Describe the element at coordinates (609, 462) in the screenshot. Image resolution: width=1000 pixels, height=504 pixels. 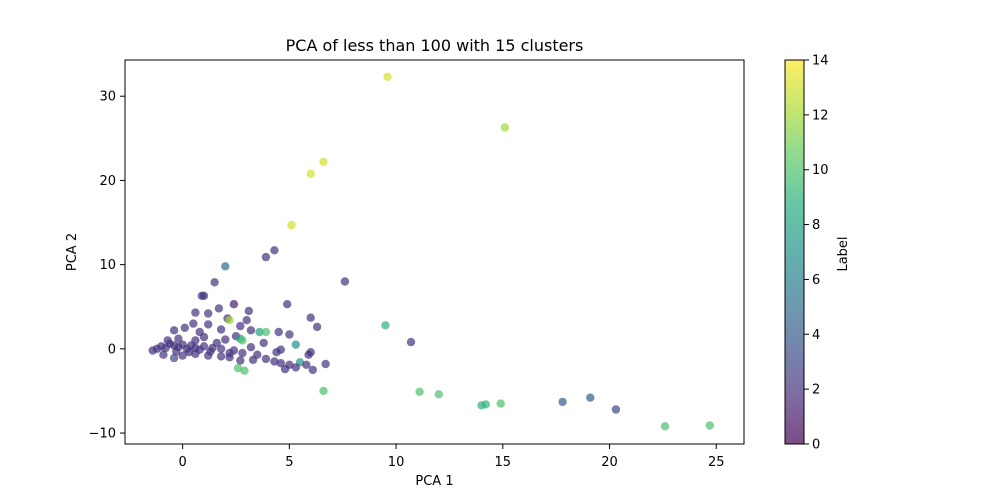
I see `x-tick-label: 20` at that location.